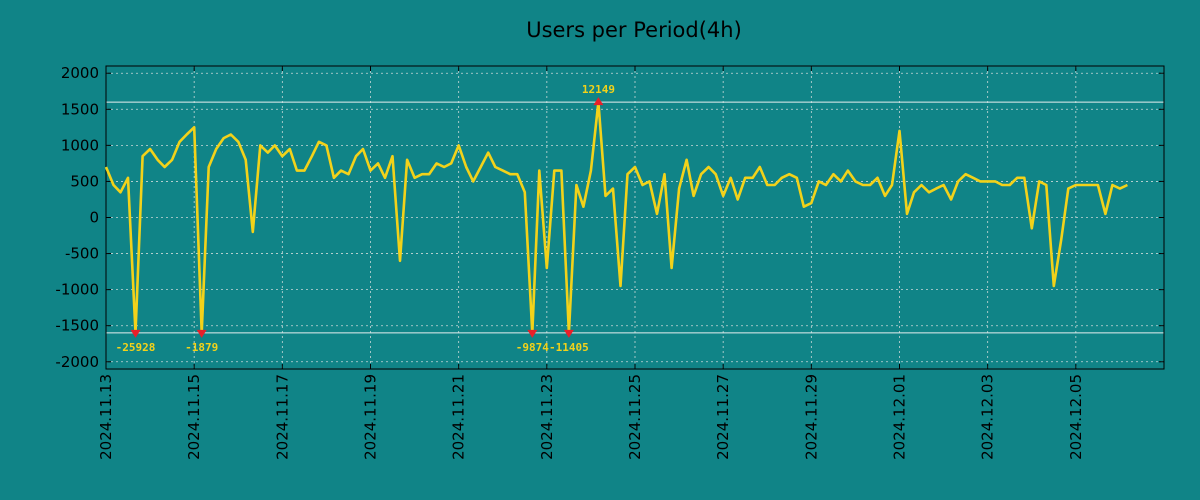 The image size is (1200, 500). I want to click on x-tick-label: 2024.11.19, so click(371, 417).